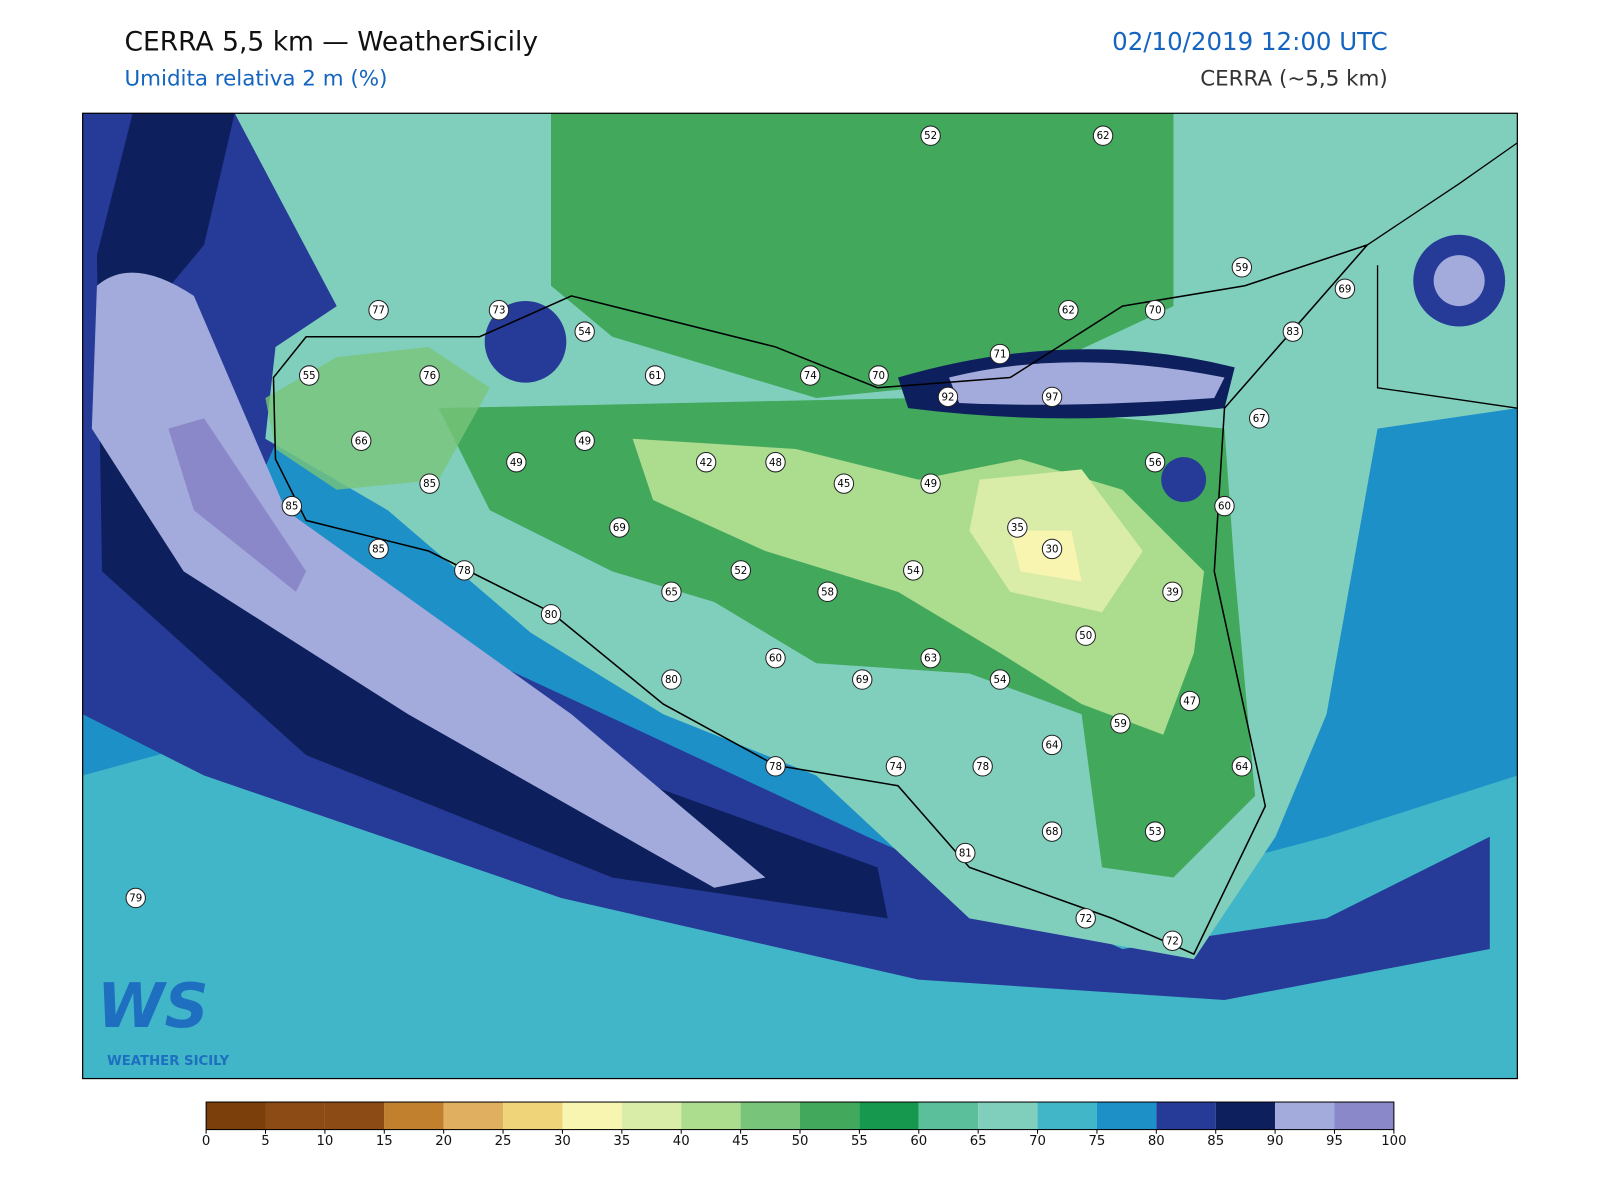  I want to click on station: 81, so click(965, 853).